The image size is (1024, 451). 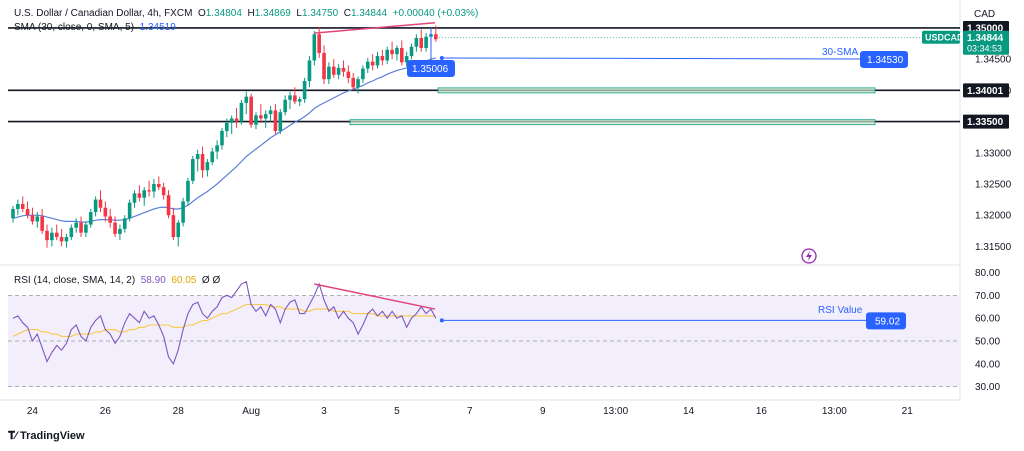 What do you see at coordinates (543, 411) in the screenshot?
I see `time-tick-label: 9` at bounding box center [543, 411].